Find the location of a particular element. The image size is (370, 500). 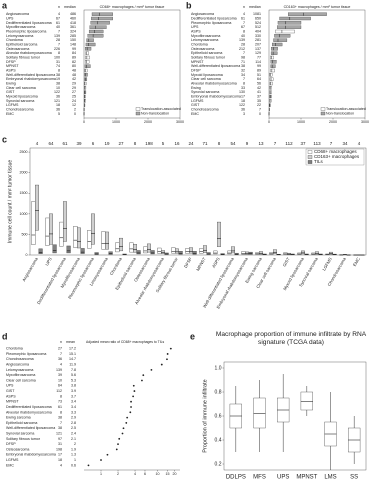

row-n: 226 is located at coordinates (57, 49).